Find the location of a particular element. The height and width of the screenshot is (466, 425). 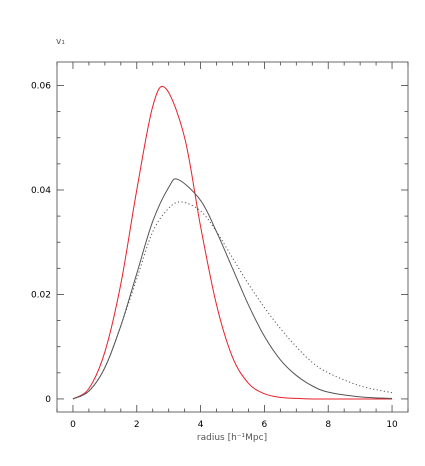

x-tick-label: 10 is located at coordinates (392, 425).